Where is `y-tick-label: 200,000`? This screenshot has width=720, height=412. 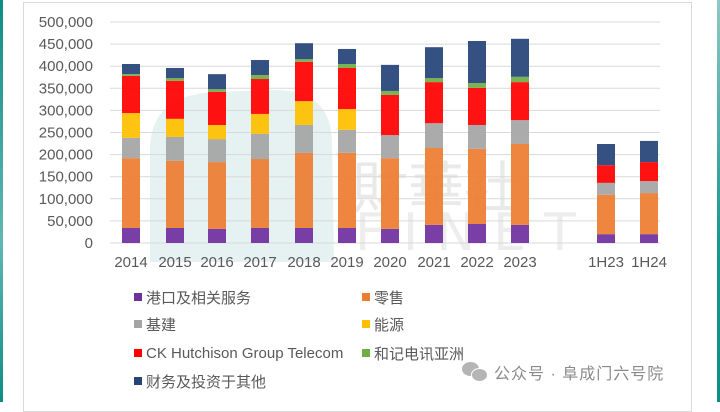
y-tick-label: 200,000 is located at coordinates (66, 155).